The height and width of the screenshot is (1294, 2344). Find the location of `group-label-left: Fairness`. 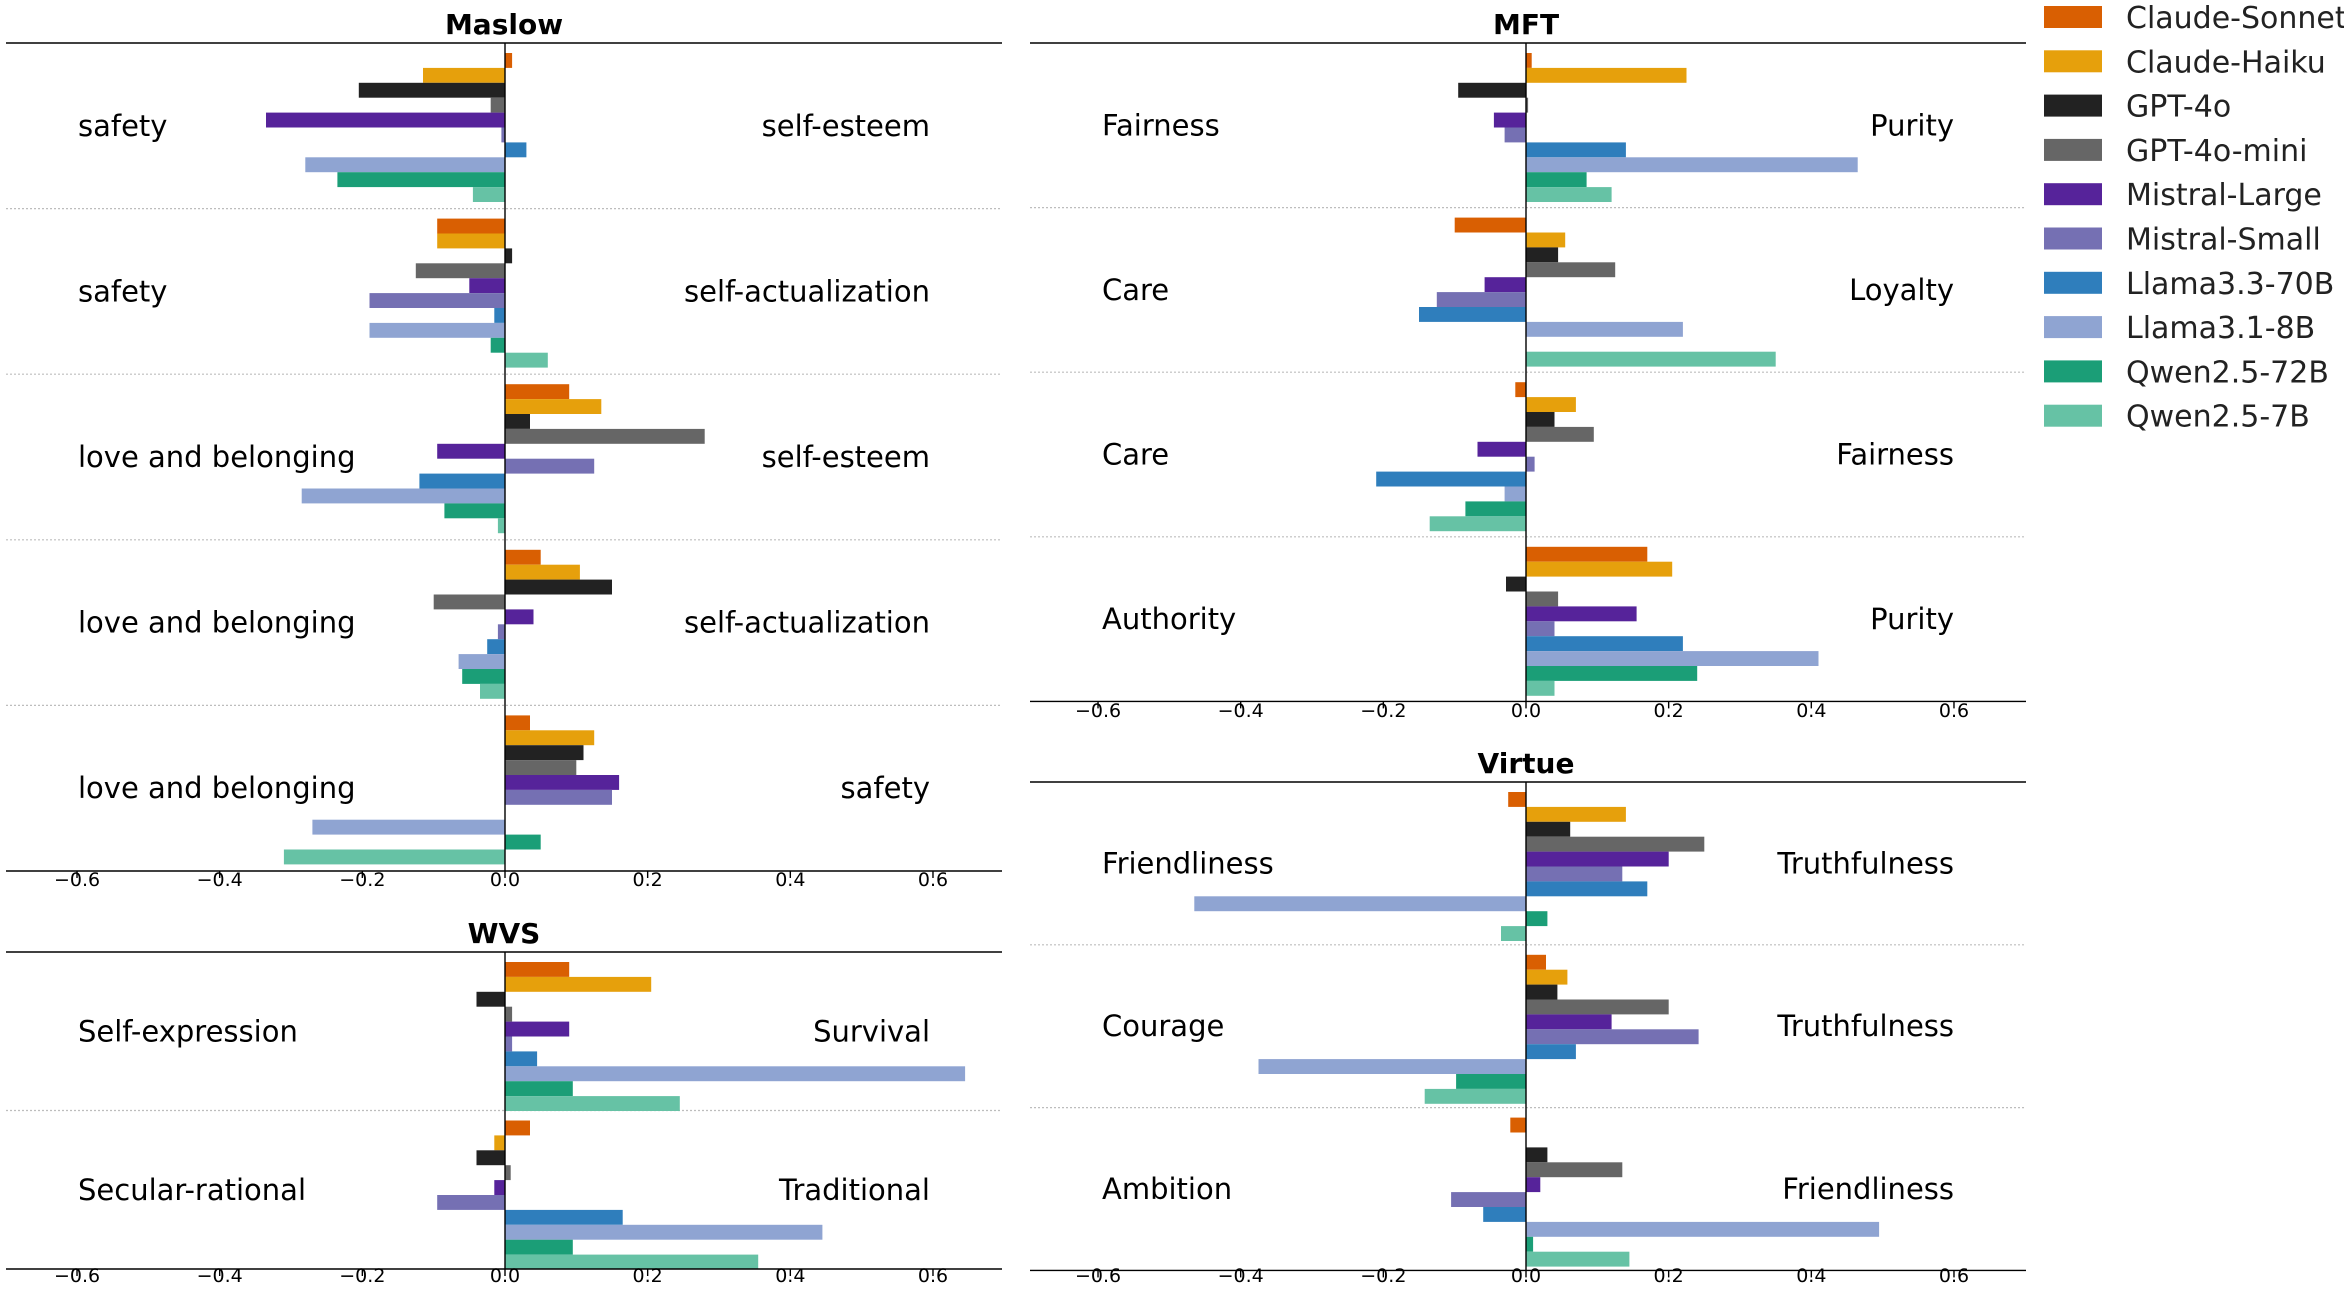

group-label-left: Fairness is located at coordinates (1161, 125).